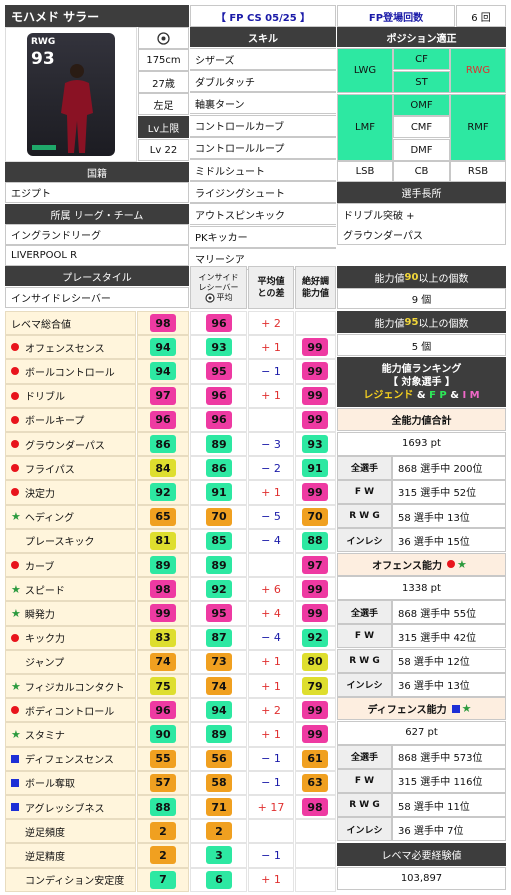 This screenshot has height=895, width=511. What do you see at coordinates (97, 172) in the screenshot?
I see `nationality-label: 国籍` at bounding box center [97, 172].